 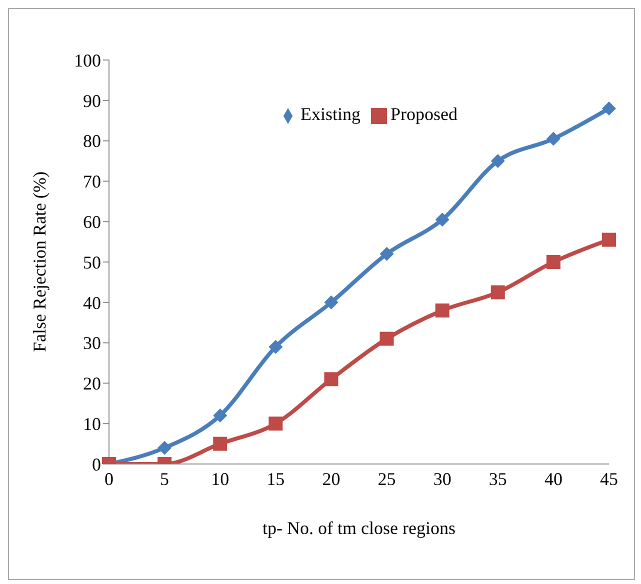 I want to click on x-axis-title: tp- No. of tm close regions, so click(x=359, y=528).